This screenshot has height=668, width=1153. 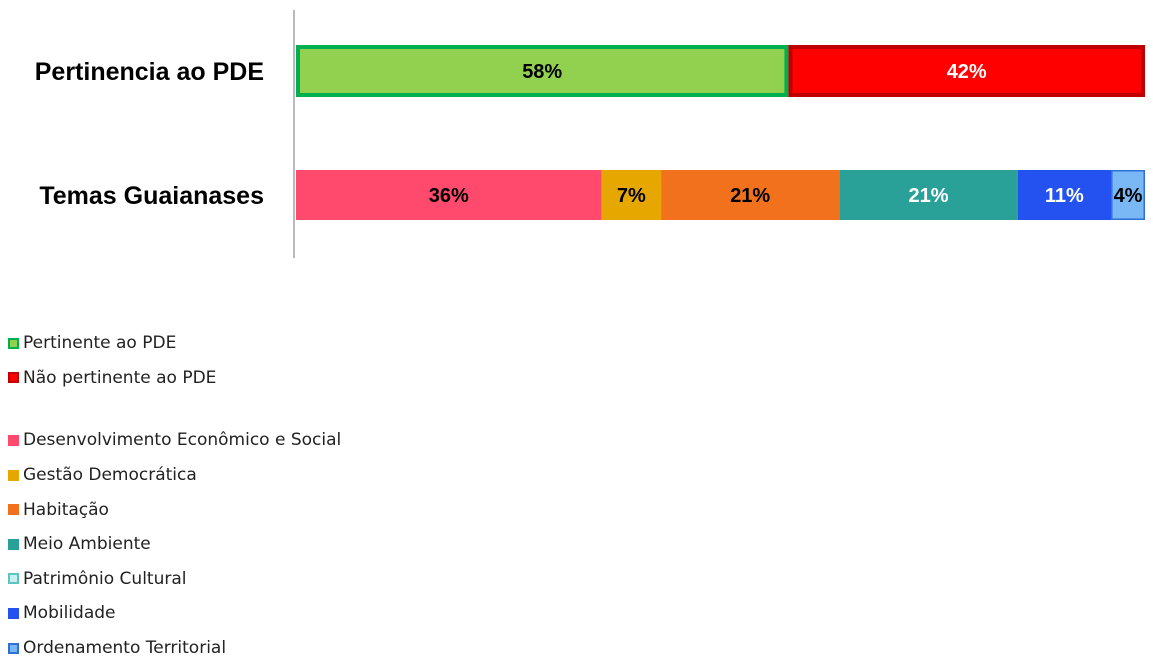 What do you see at coordinates (66, 509) in the screenshot?
I see `legend-label: Habitação` at bounding box center [66, 509].